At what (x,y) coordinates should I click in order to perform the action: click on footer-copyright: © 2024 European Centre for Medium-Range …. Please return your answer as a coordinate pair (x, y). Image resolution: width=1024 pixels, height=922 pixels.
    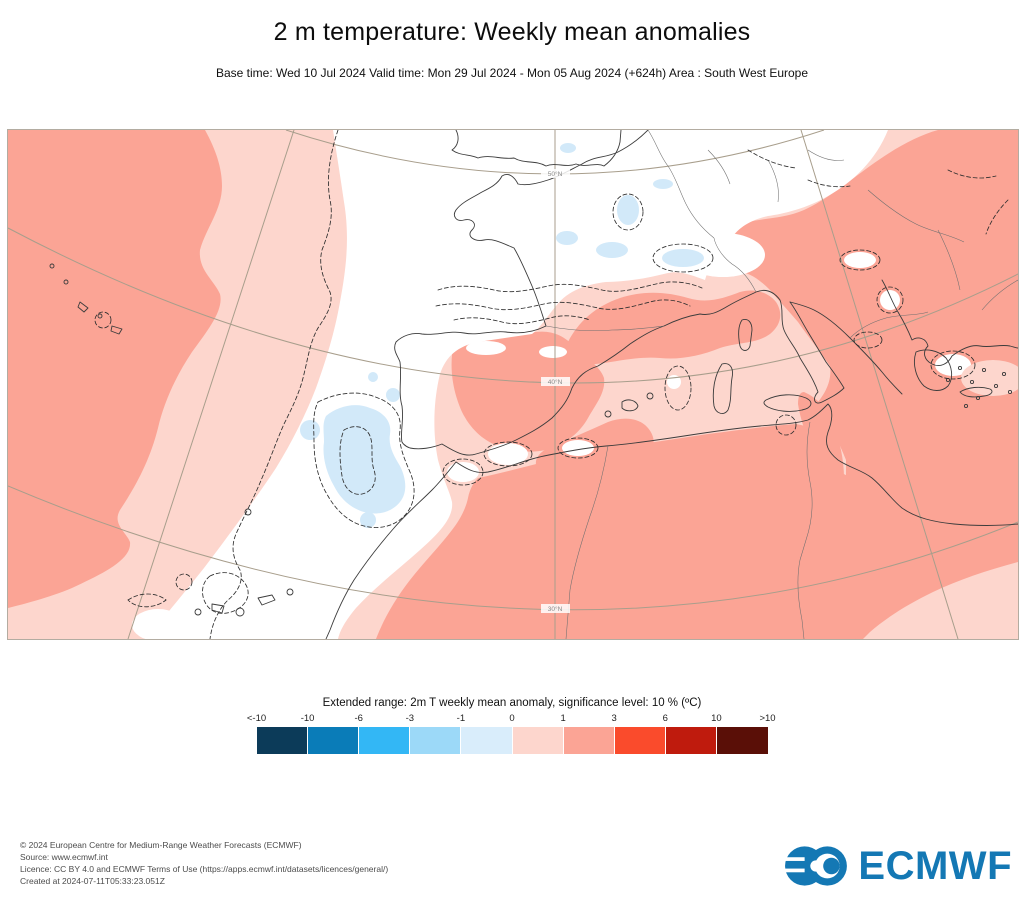
    Looking at the image, I should click on (161, 845).